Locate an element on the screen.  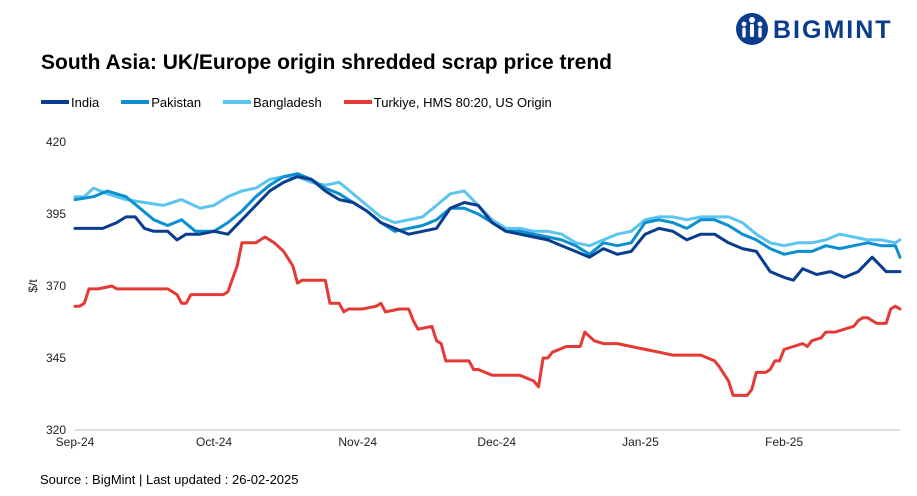
legend-label: Bangladesh is located at coordinates (287, 102).